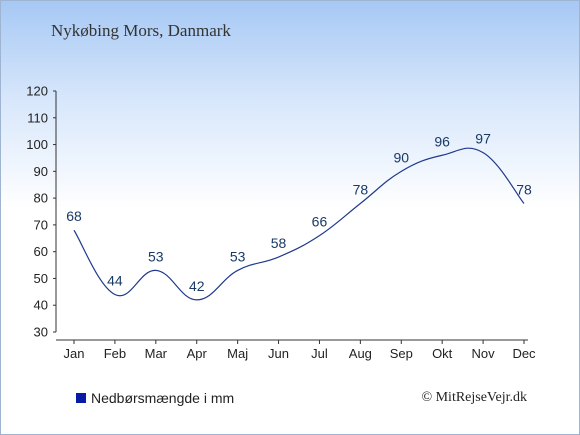 This screenshot has height=435, width=580. What do you see at coordinates (360, 353) in the screenshot?
I see `x-tick-label: Aug` at bounding box center [360, 353].